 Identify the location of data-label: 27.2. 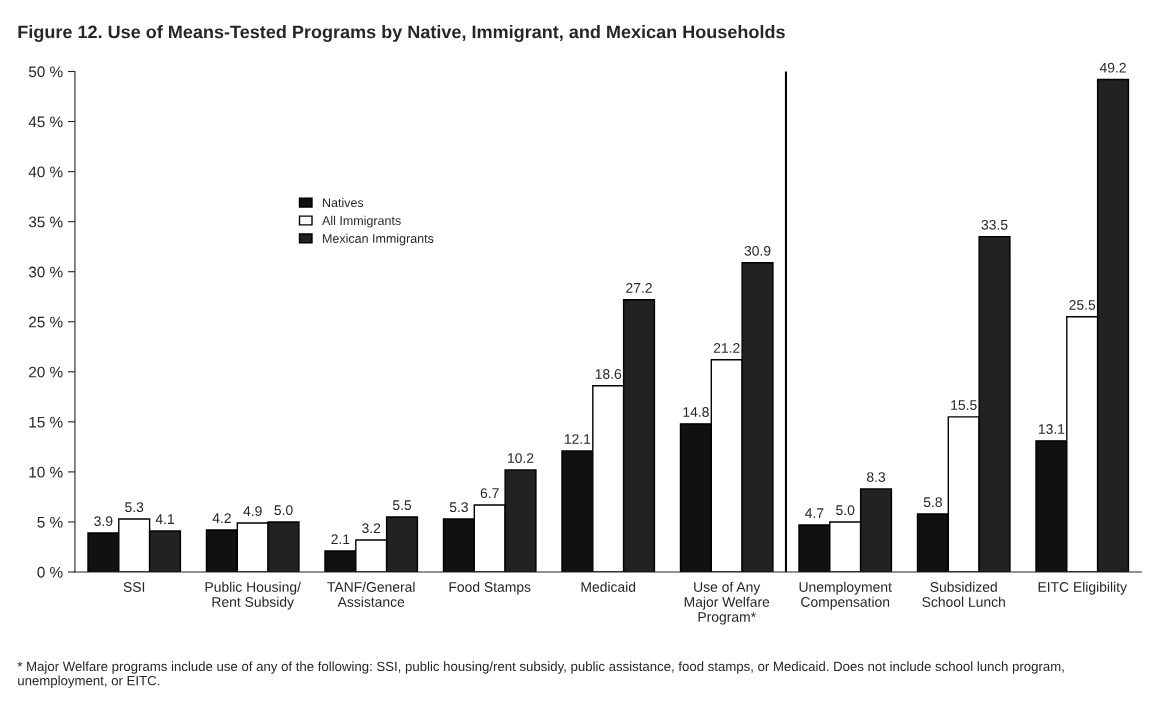
(639, 287).